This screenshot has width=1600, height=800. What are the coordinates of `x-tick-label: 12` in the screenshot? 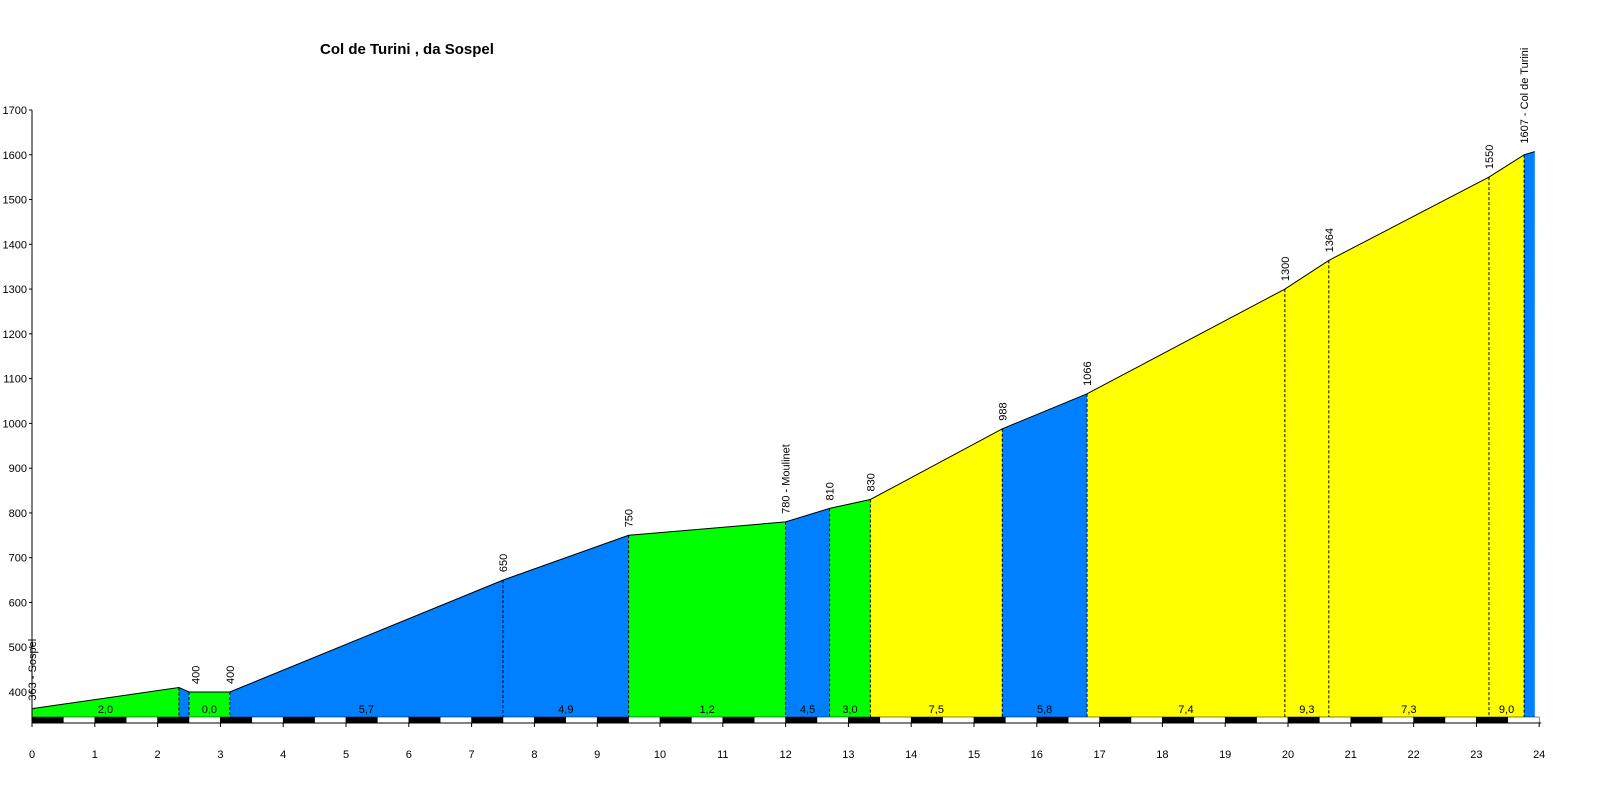 It's located at (785, 755).